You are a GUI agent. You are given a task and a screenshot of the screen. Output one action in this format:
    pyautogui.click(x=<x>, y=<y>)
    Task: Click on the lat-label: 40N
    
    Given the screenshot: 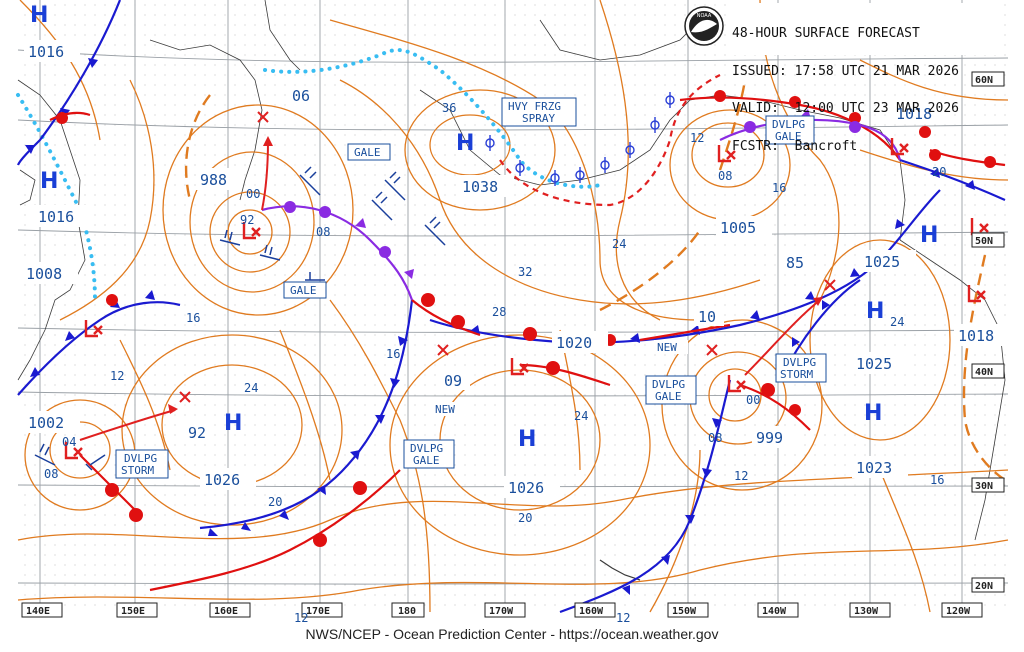 What is the action you would take?
    pyautogui.click(x=984, y=372)
    